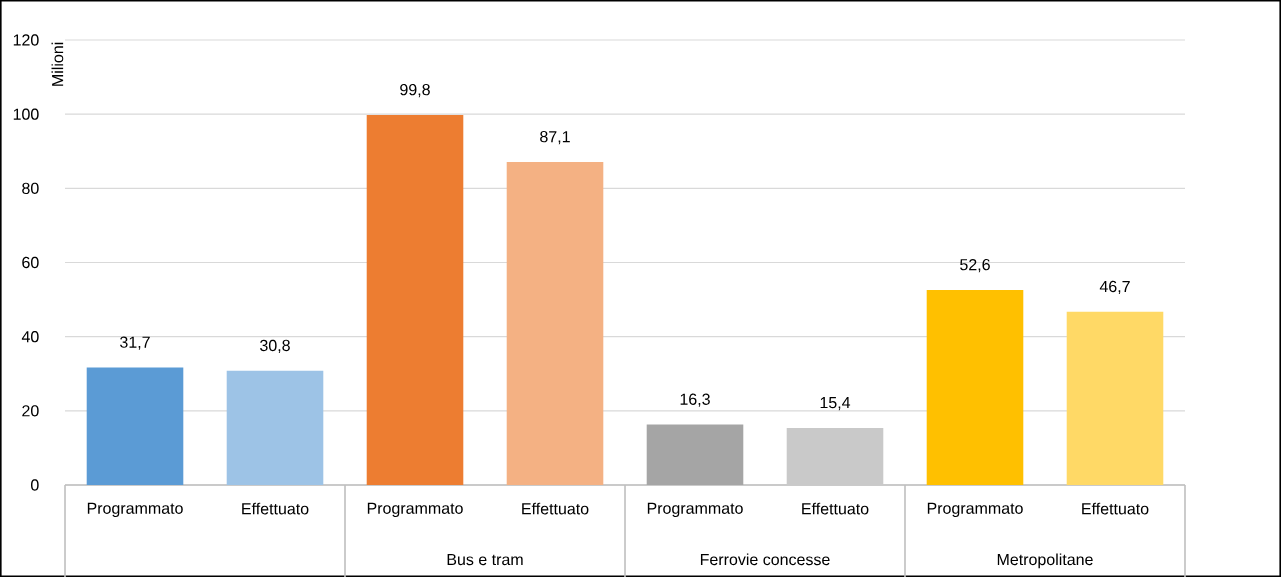 Image resolution: width=1281 pixels, height=577 pixels. I want to click on y-tick-label: 40, so click(30, 337).